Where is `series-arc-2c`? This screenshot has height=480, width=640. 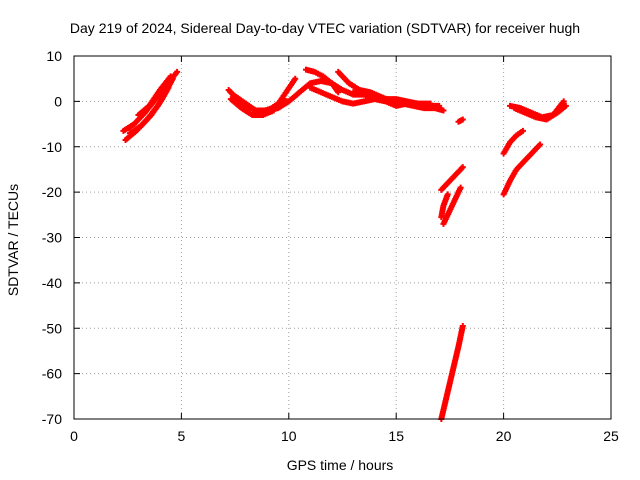 series-arc-2c is located at coordinates (258, 103).